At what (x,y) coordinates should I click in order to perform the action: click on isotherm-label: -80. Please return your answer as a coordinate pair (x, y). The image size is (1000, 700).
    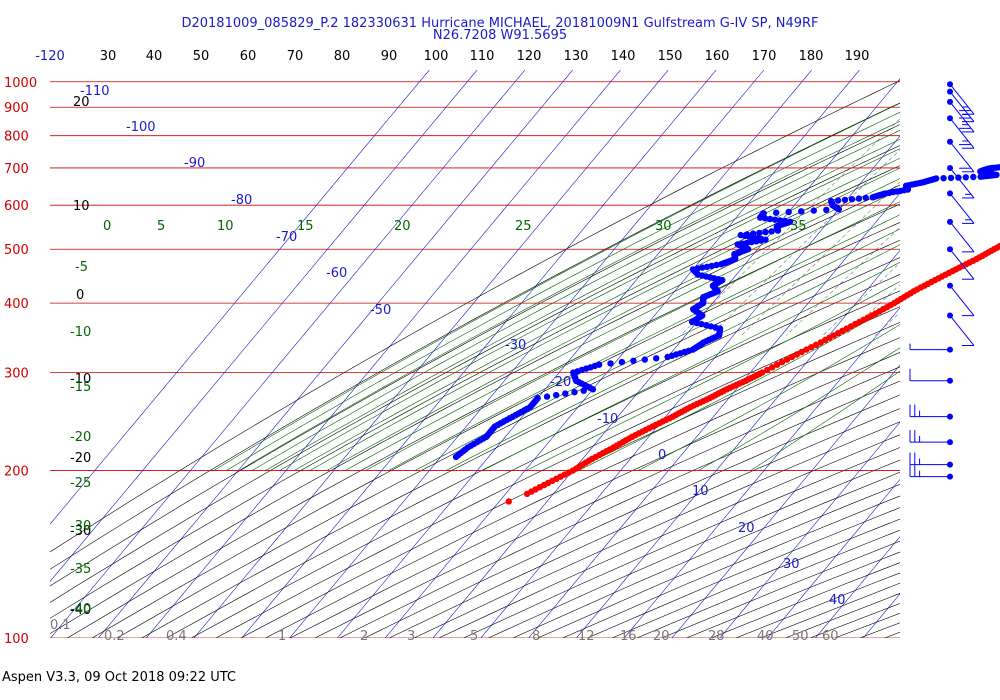
    Looking at the image, I should click on (241, 200).